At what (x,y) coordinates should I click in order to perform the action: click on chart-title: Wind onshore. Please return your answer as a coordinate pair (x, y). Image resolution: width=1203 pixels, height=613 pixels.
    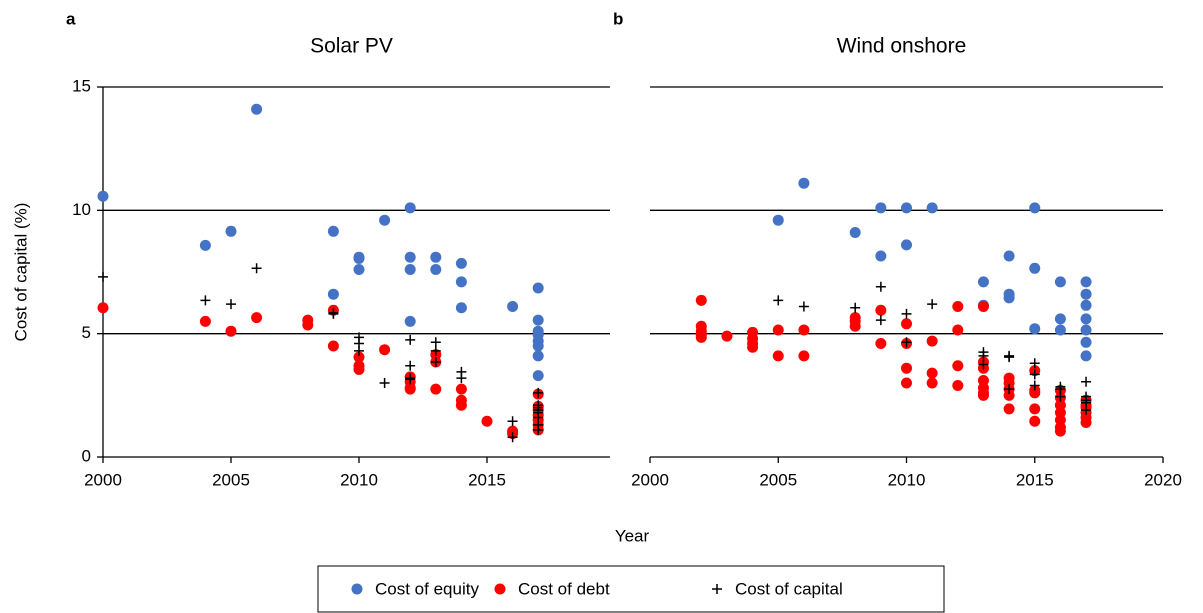
    Looking at the image, I should click on (902, 46).